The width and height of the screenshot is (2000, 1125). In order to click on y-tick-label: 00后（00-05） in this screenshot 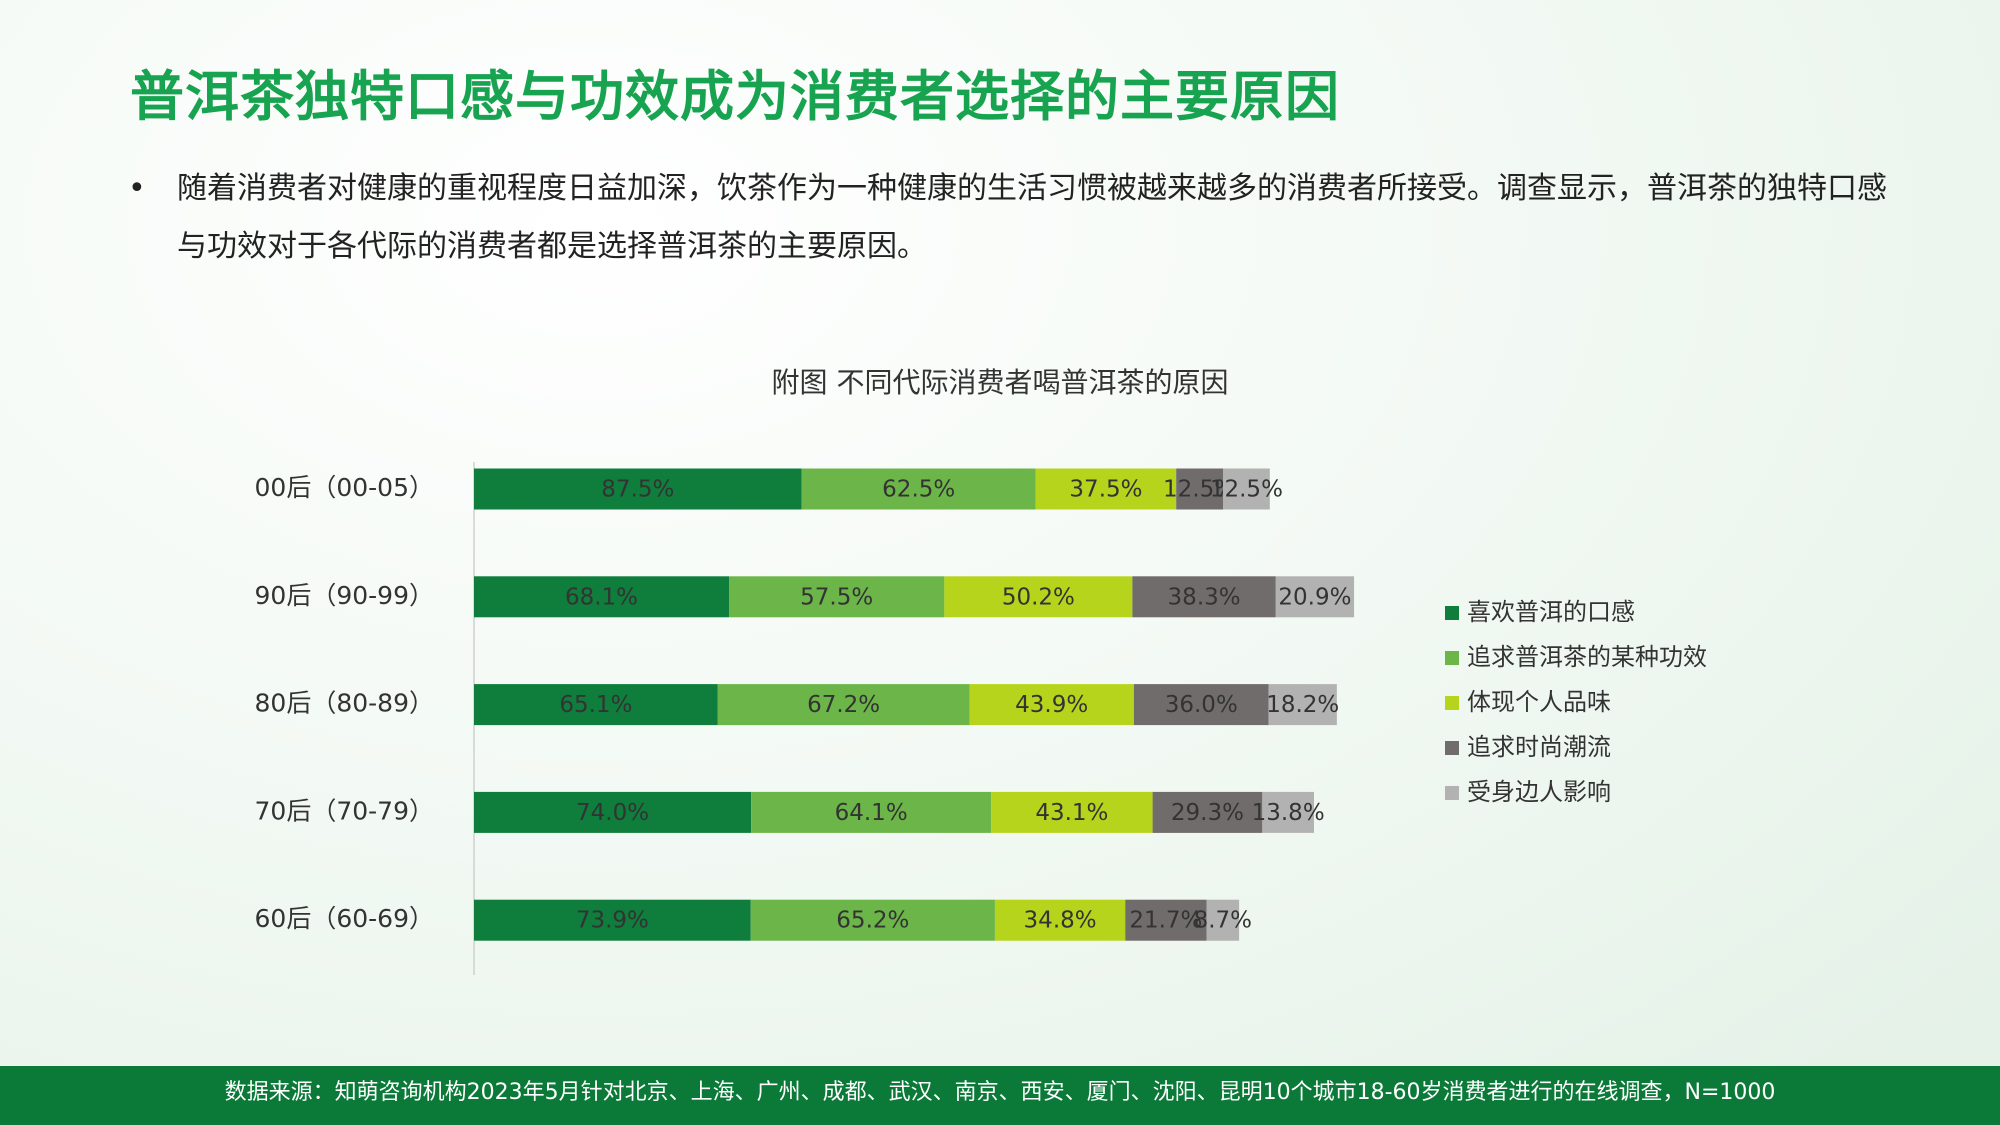, I will do `click(344, 487)`.